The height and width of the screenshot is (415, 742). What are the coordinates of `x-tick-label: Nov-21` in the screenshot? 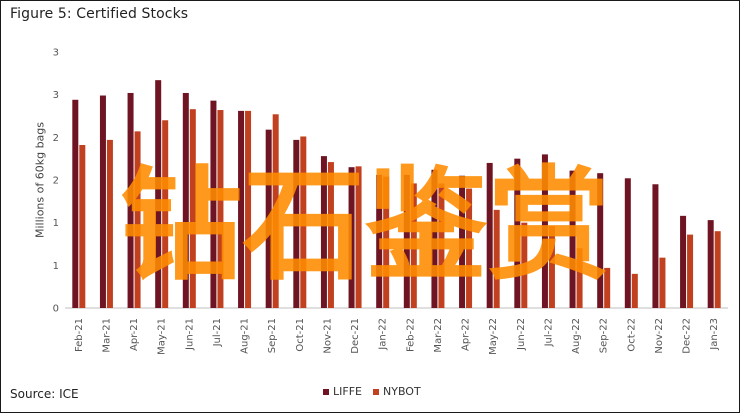 It's located at (327, 336).